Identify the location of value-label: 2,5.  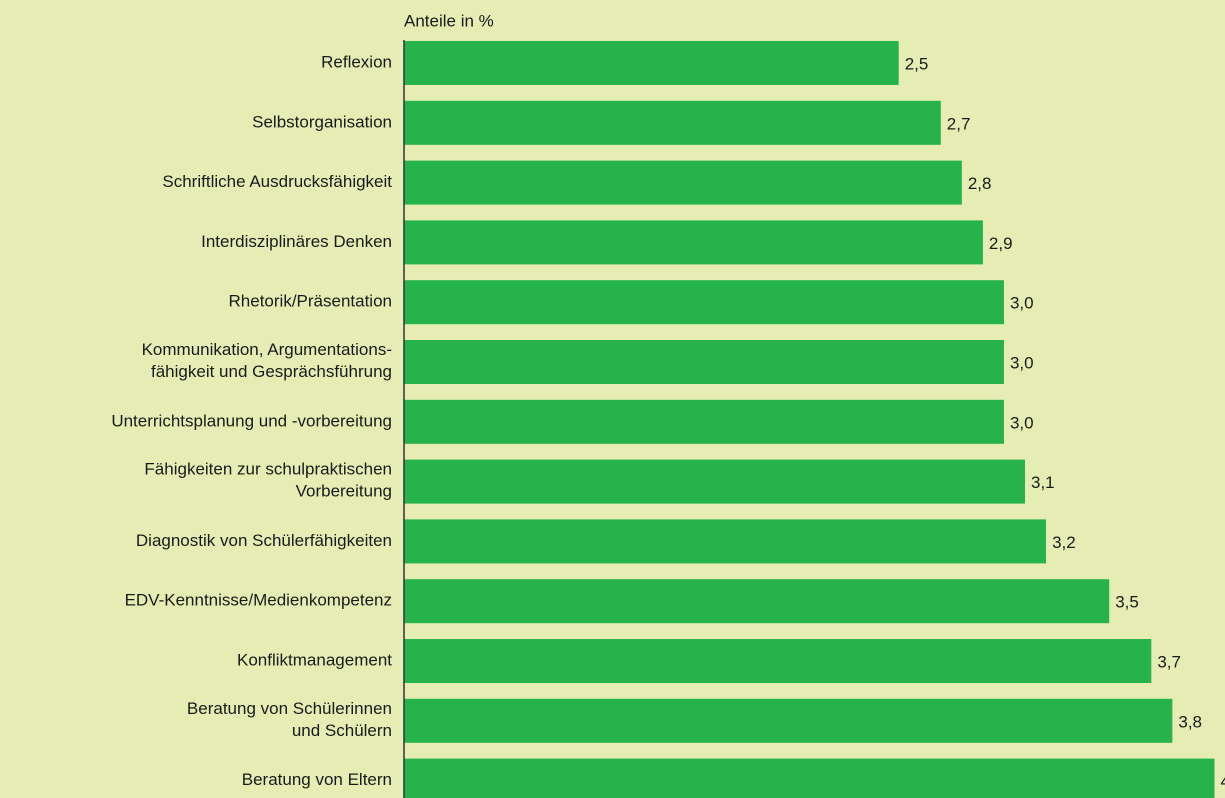
(917, 63).